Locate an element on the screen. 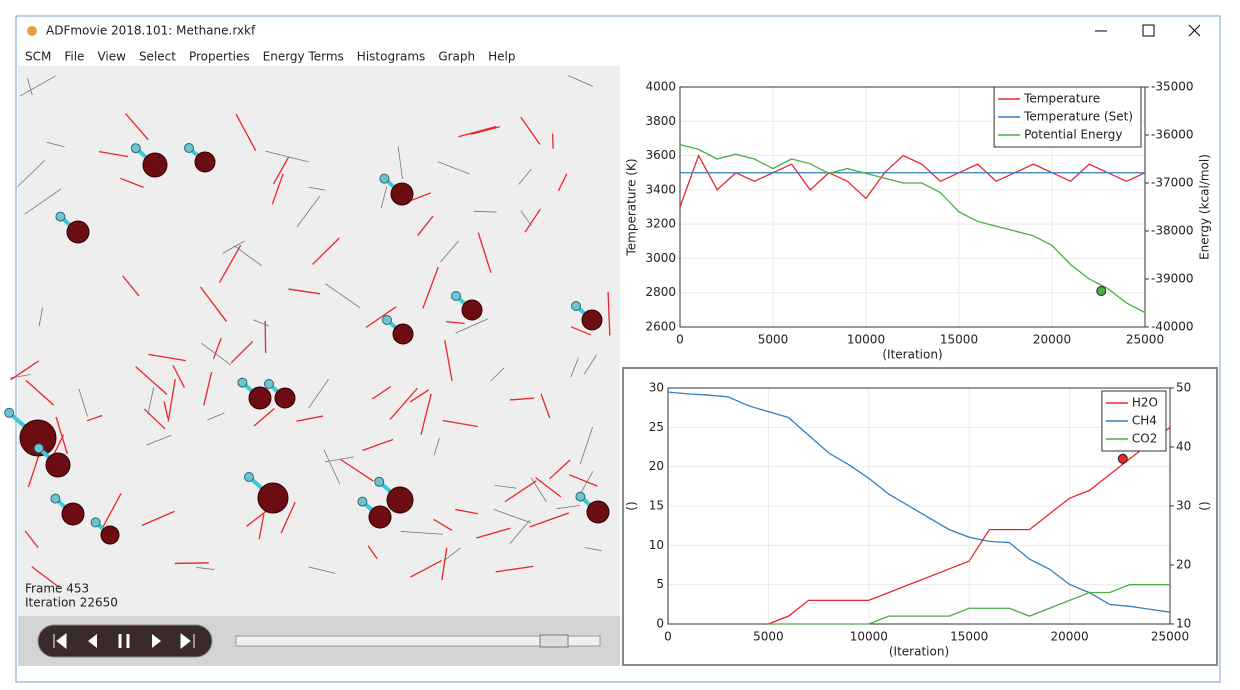  last-frame-button is located at coordinates (187, 641).